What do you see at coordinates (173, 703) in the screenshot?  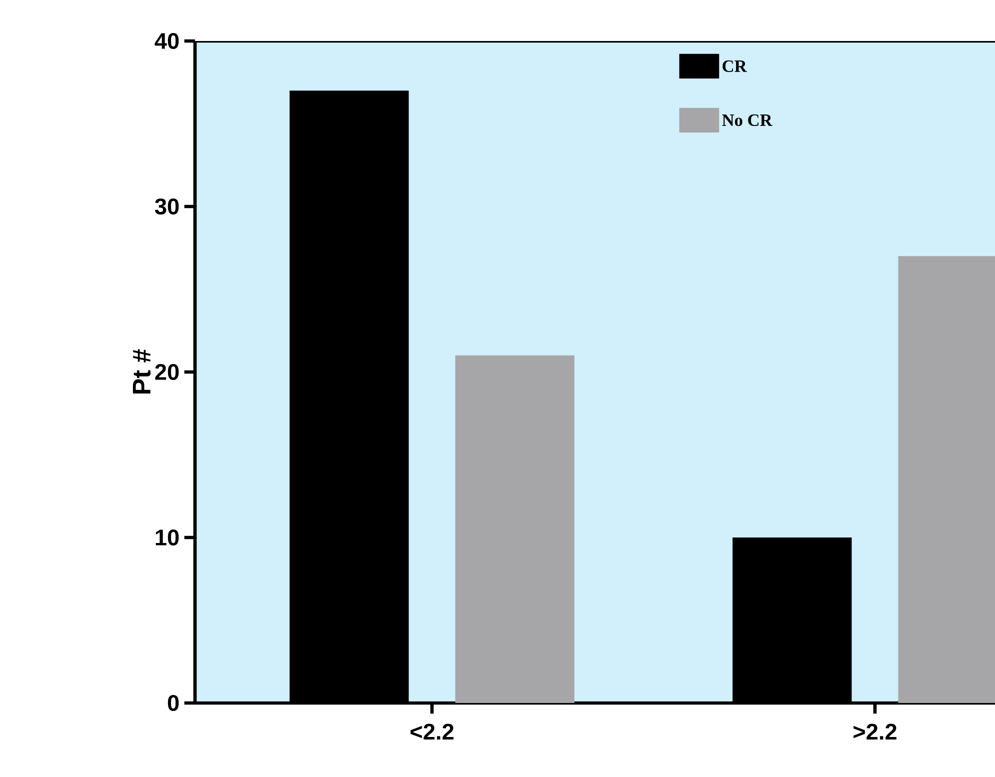 I see `y-tick-label: 0` at bounding box center [173, 703].